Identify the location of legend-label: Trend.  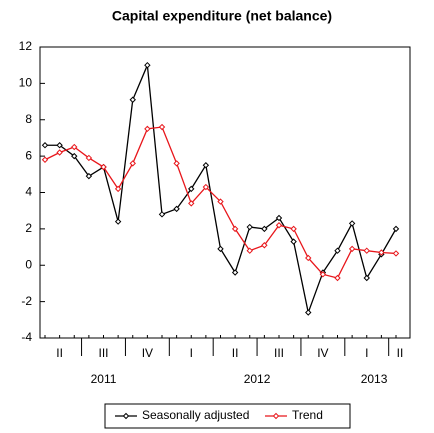
(307, 415).